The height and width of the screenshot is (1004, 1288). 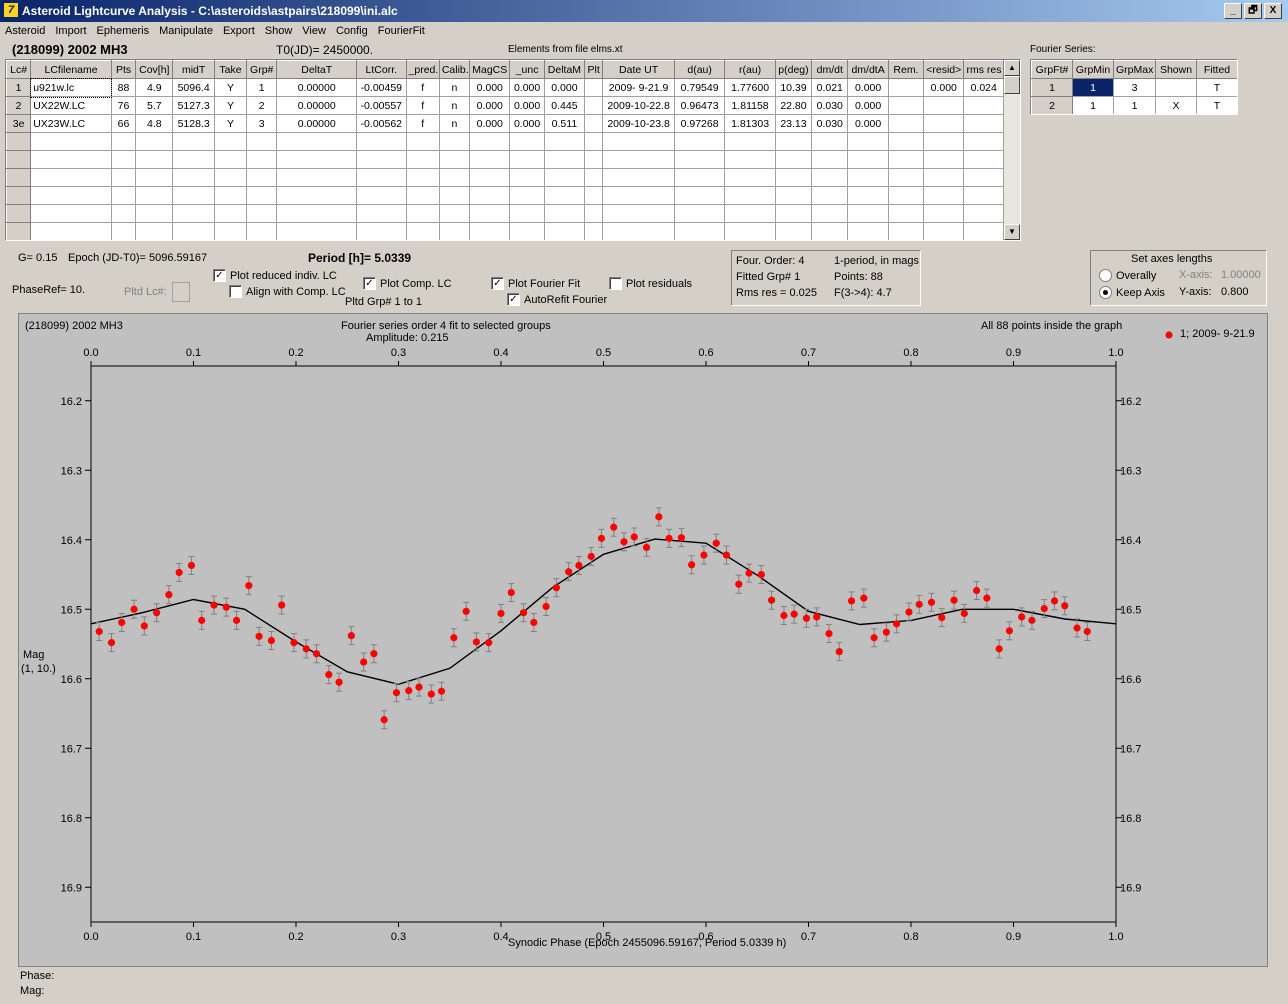 What do you see at coordinates (262, 69) in the screenshot?
I see `lc-column-header: Grp#` at bounding box center [262, 69].